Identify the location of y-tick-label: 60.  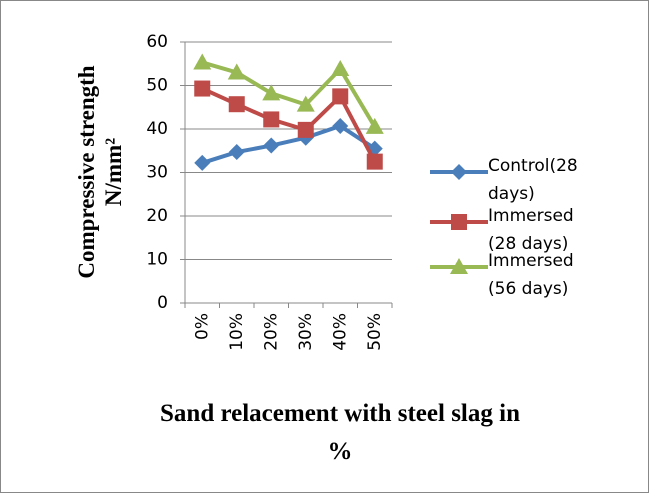
(157, 42).